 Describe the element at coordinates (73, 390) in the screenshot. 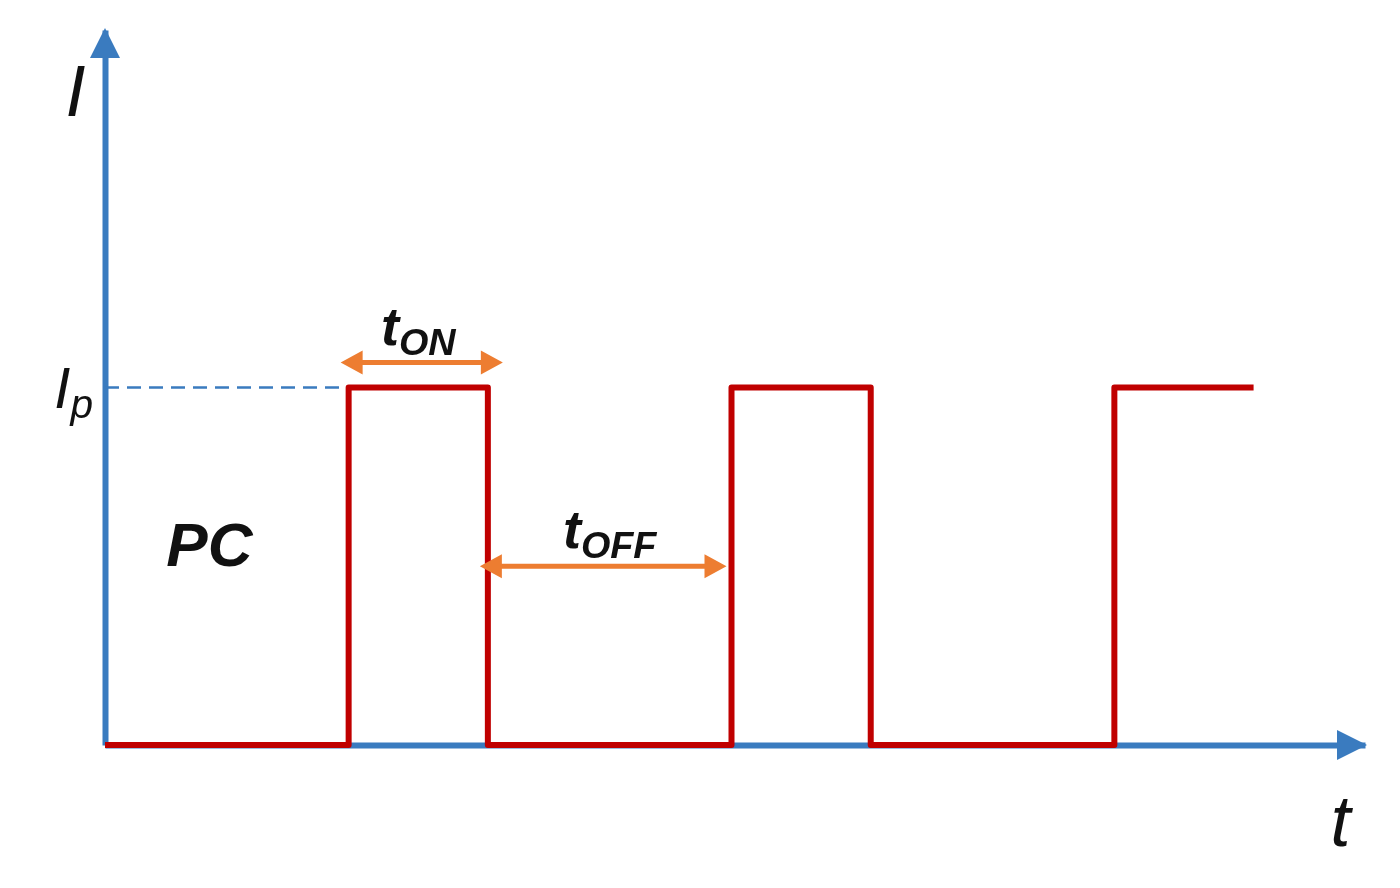

I see `ref-line-label: I$_{p}$` at that location.